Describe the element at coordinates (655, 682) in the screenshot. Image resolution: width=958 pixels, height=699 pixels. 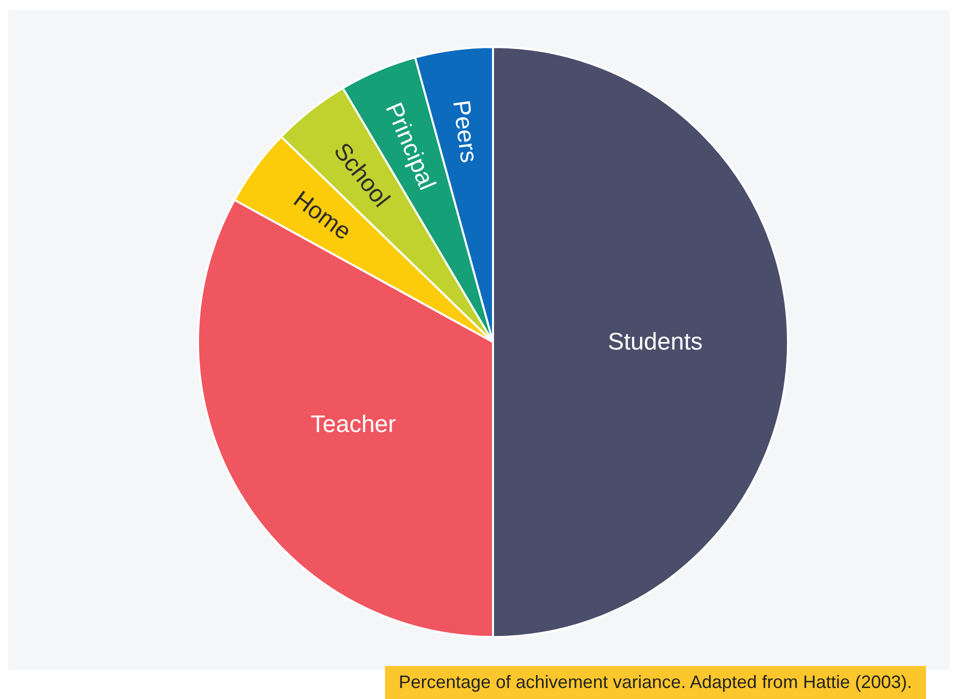
I see `text: Percentage of achivement variance. Adapted from Hattie (2003).` at that location.